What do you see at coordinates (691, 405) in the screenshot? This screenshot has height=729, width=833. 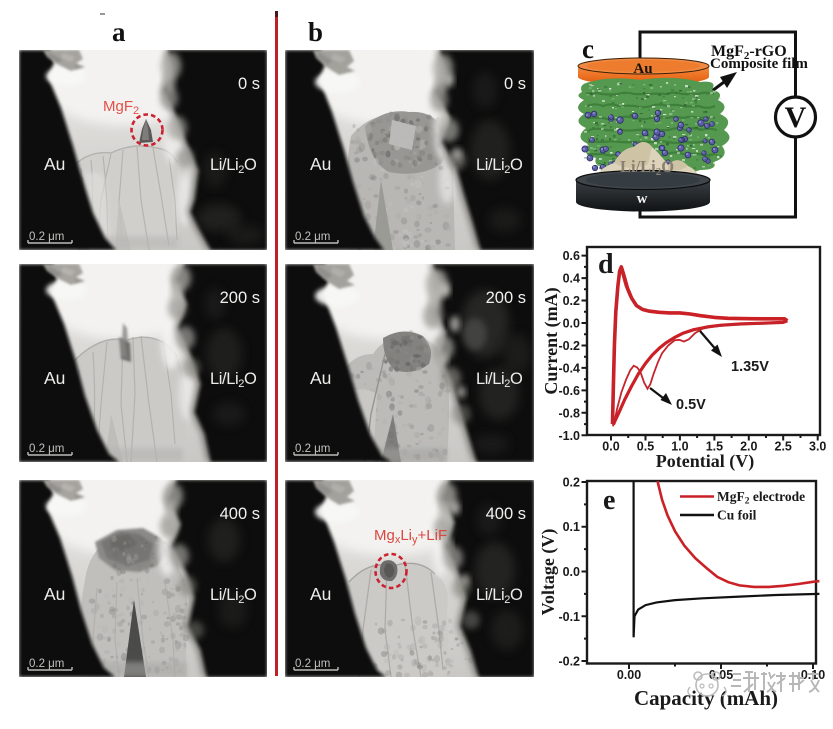 I see `svg-text: 0.5V` at bounding box center [691, 405].